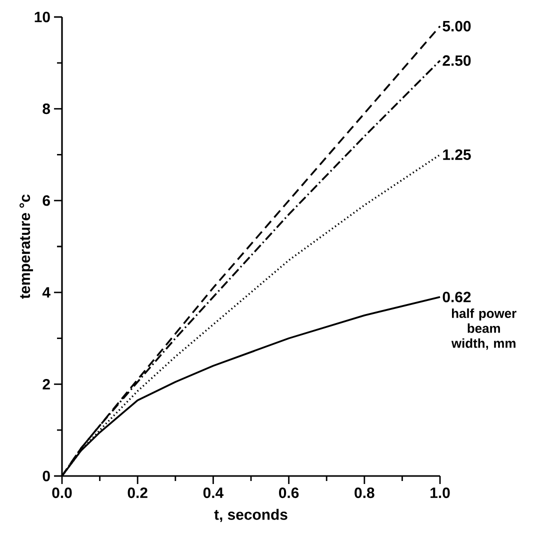 This screenshot has height=538, width=541. Describe the element at coordinates (456, 26) in the screenshot. I see `series-label: 5.00` at that location.